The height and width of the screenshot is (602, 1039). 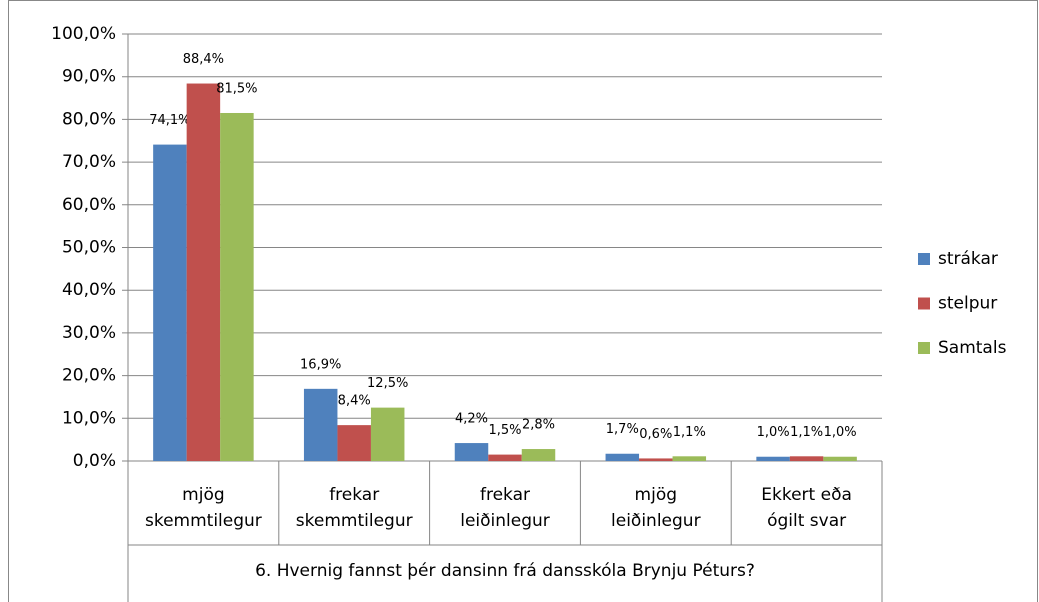 I want to click on x-tick-label: Ekkert eða ógilt svar, so click(x=806, y=508).